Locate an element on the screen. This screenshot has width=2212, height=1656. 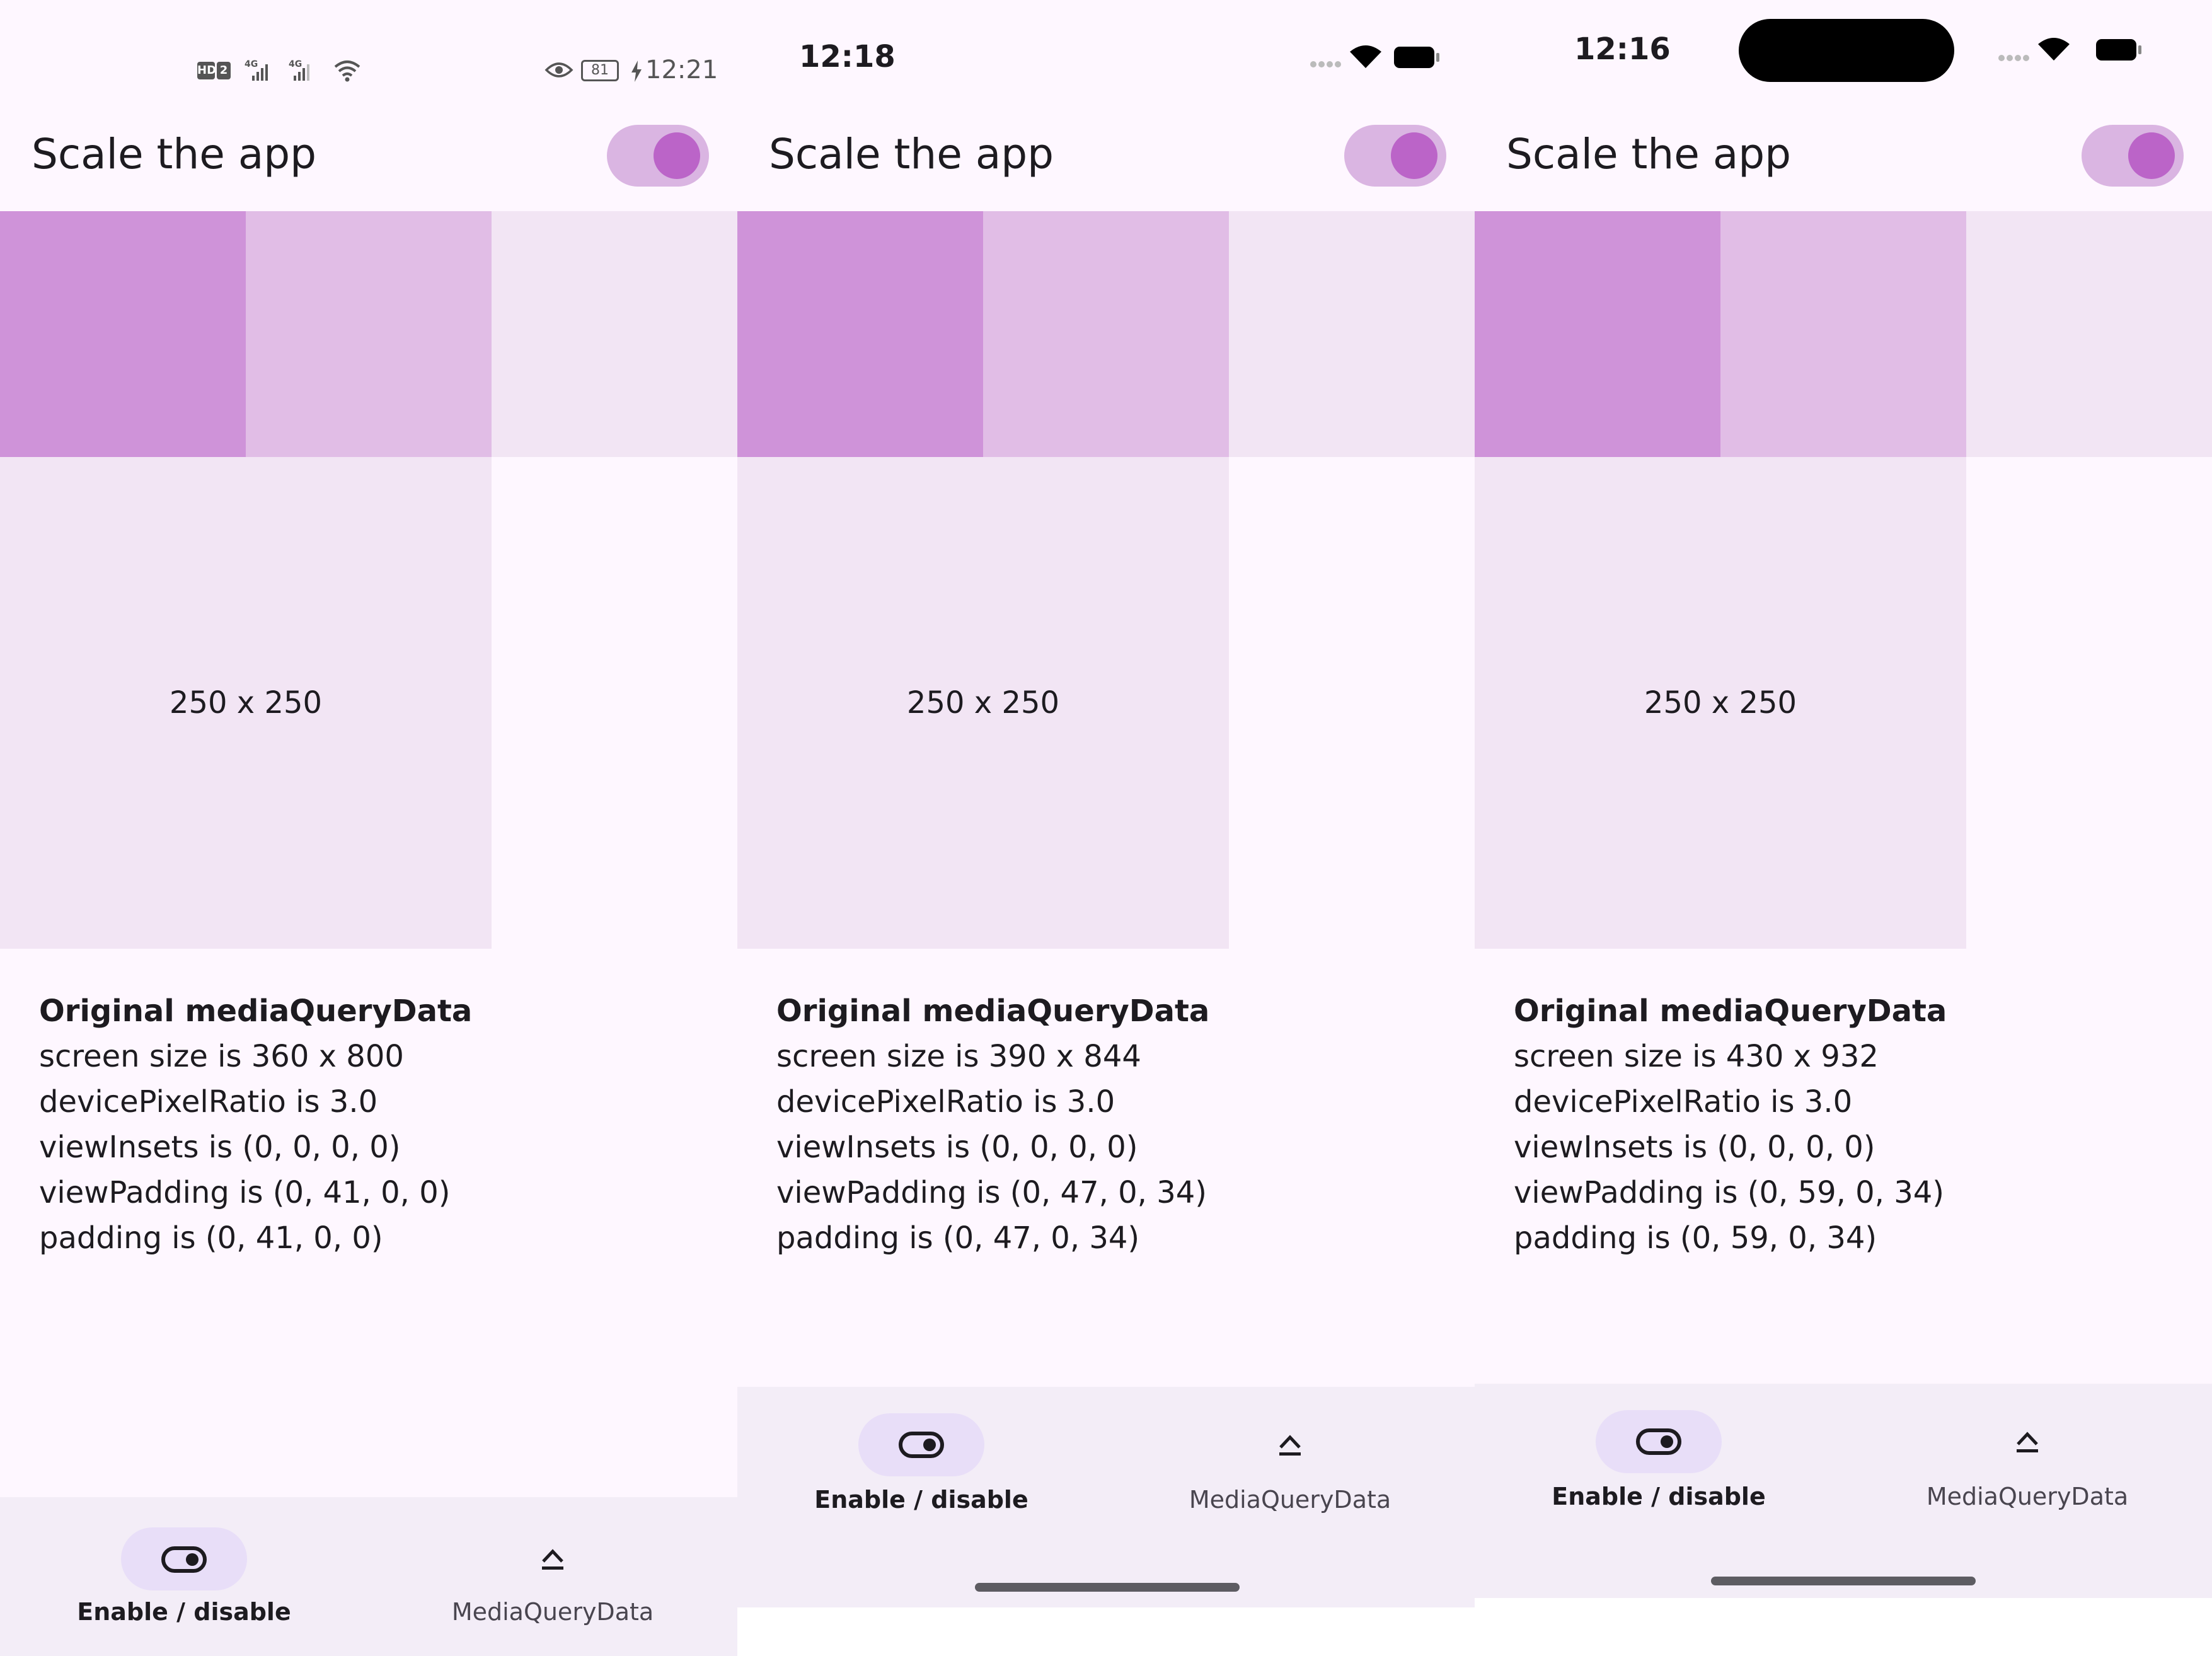
status-time: 12:18 is located at coordinates (847, 56).